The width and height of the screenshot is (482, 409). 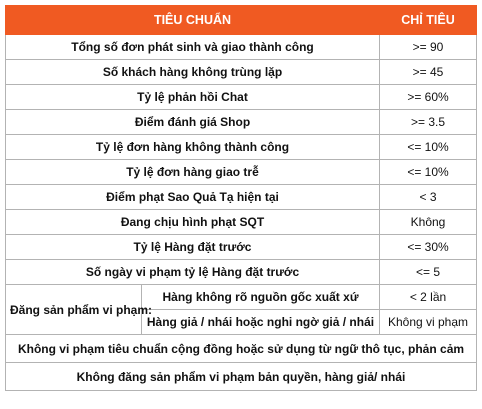 What do you see at coordinates (428, 72) in the screenshot?
I see `target-cell: >= 45` at bounding box center [428, 72].